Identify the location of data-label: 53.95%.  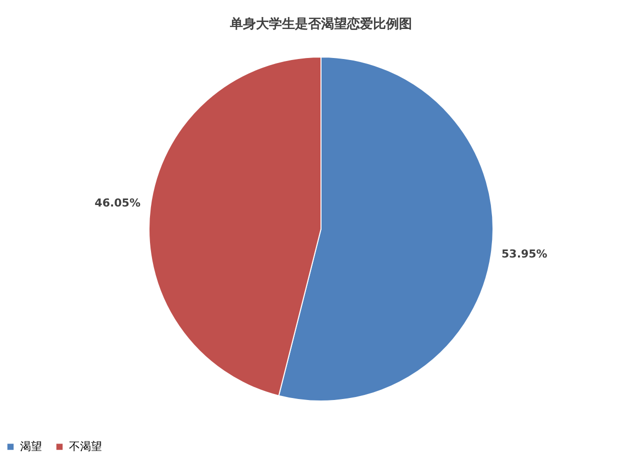
(525, 253).